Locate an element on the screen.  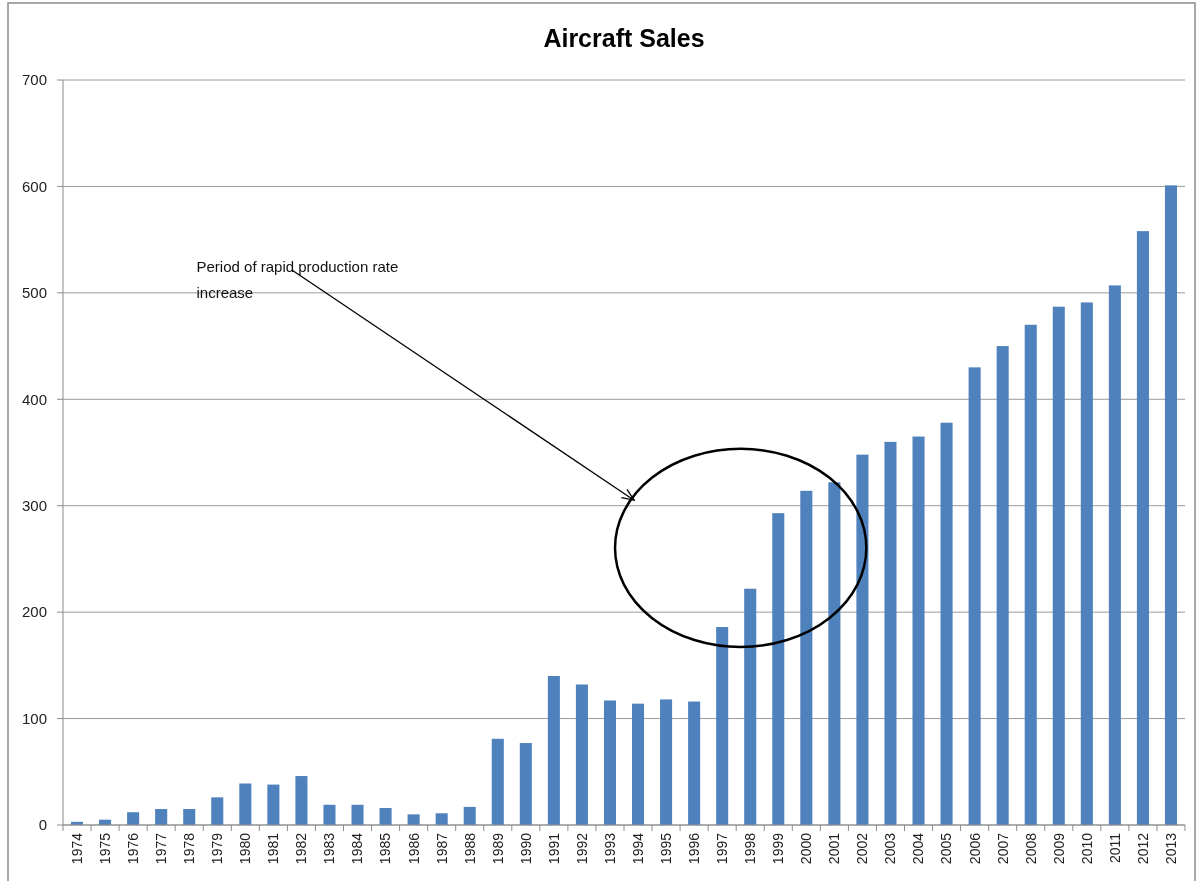
x-tick-label: 2011 is located at coordinates (1114, 848).